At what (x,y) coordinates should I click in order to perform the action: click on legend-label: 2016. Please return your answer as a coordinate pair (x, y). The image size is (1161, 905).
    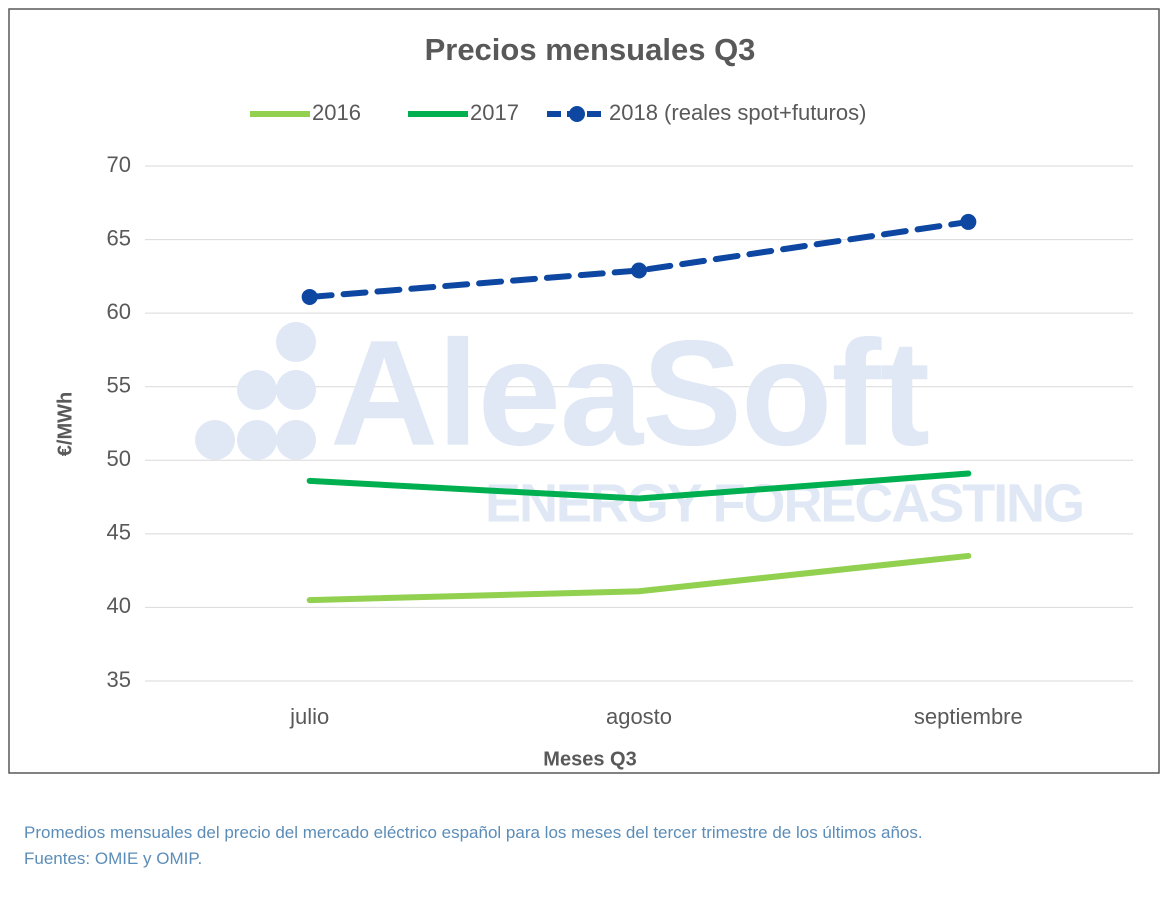
    Looking at the image, I should click on (336, 112).